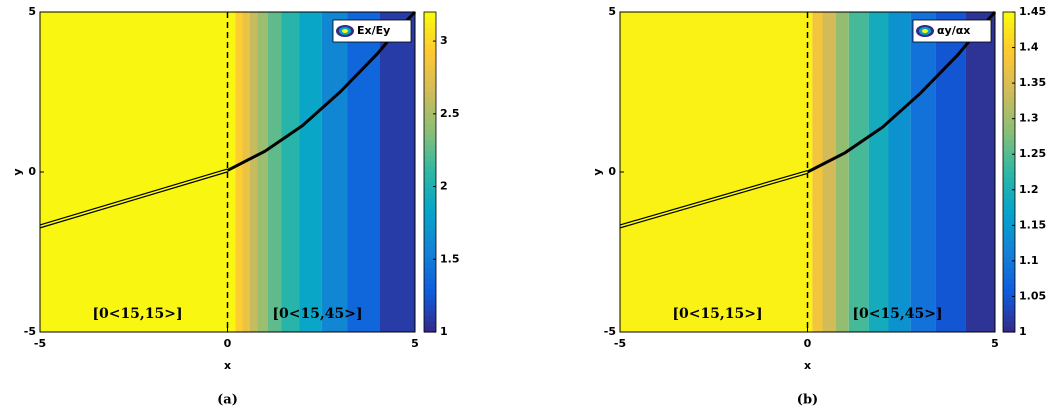 Image resolution: width=1053 pixels, height=414 pixels. I want to click on colorbar-tick-label: 1.1, so click(1029, 260).